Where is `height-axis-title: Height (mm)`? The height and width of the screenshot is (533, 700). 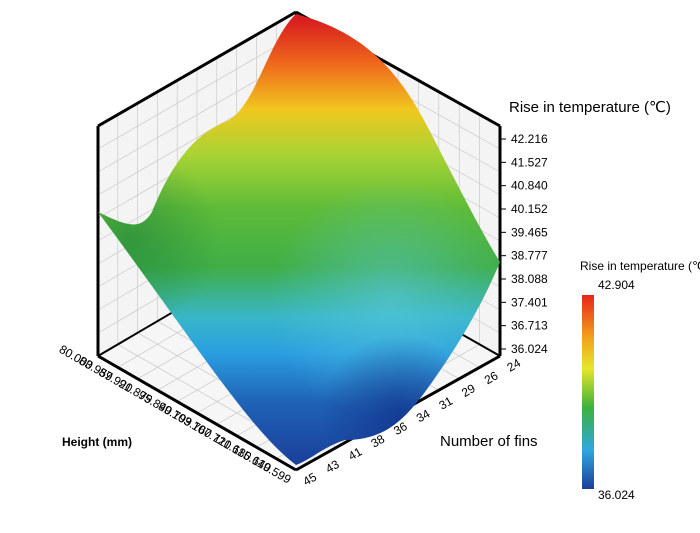 height-axis-title: Height (mm) is located at coordinates (97, 442).